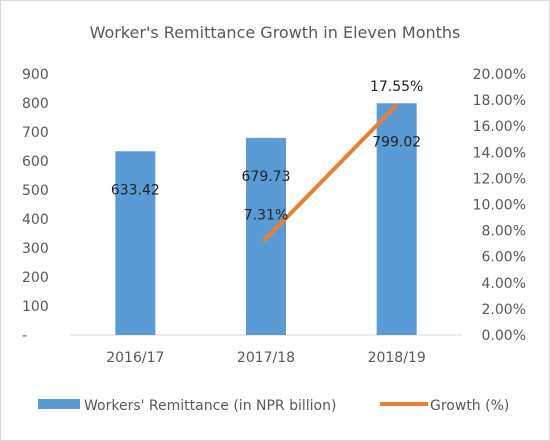 The image size is (550, 441). I want to click on right-tick-label: 12.00%, so click(499, 179).